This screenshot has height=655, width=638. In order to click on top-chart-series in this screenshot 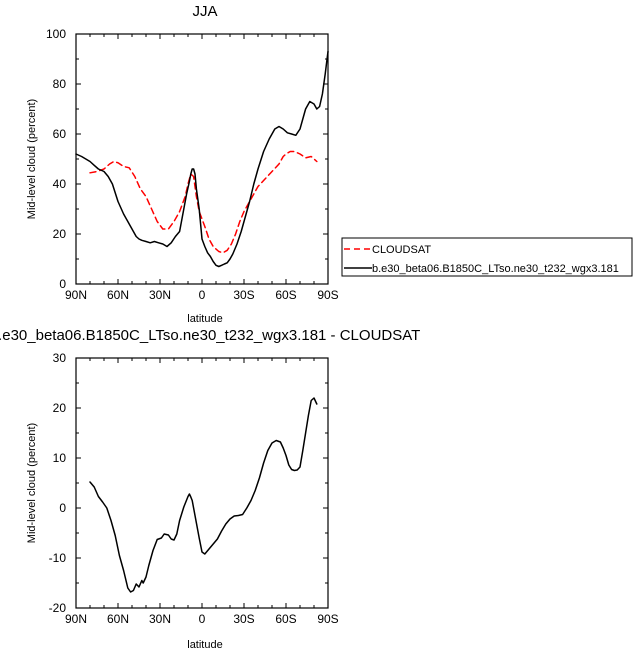, I will do `click(202, 159)`.